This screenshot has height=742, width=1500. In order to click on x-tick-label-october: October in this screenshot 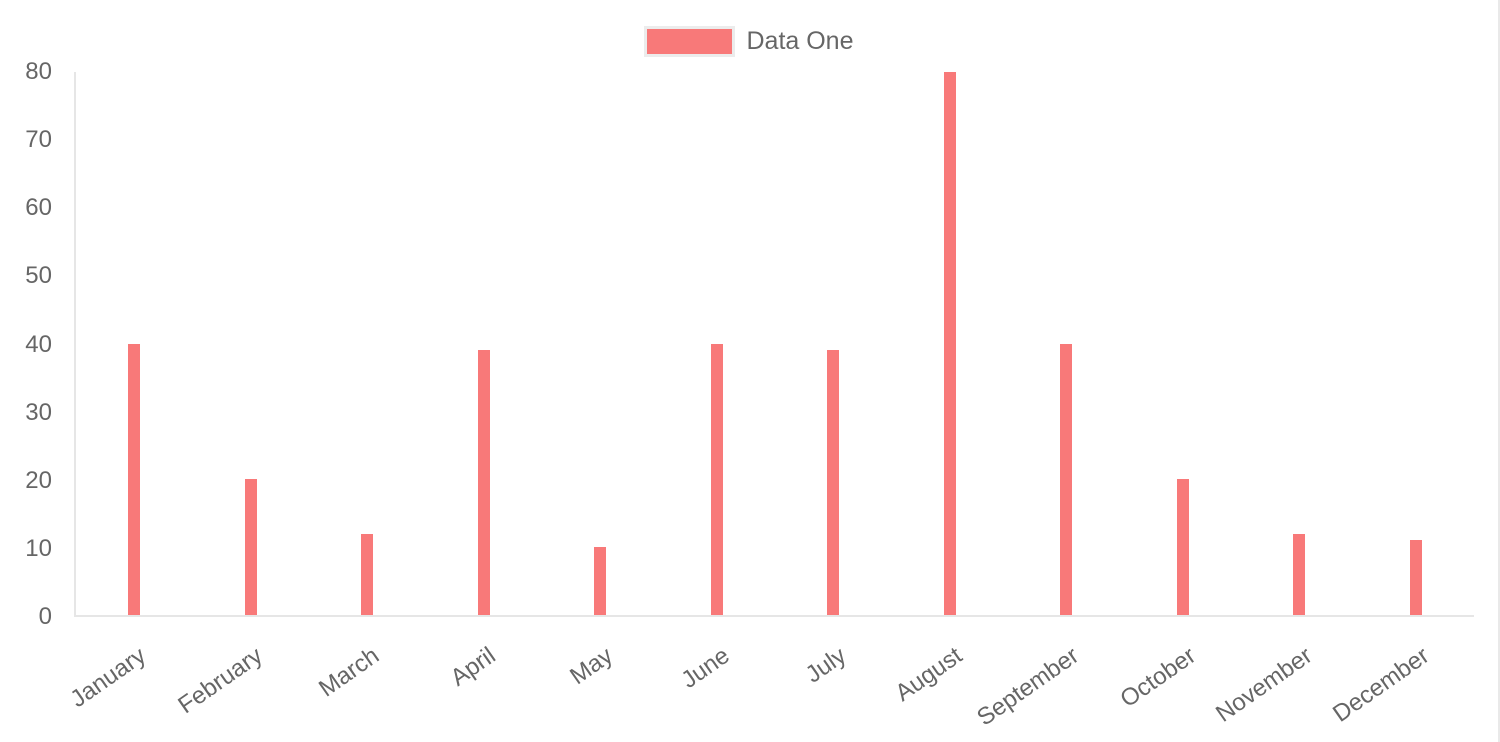, I will do `click(1158, 678)`.